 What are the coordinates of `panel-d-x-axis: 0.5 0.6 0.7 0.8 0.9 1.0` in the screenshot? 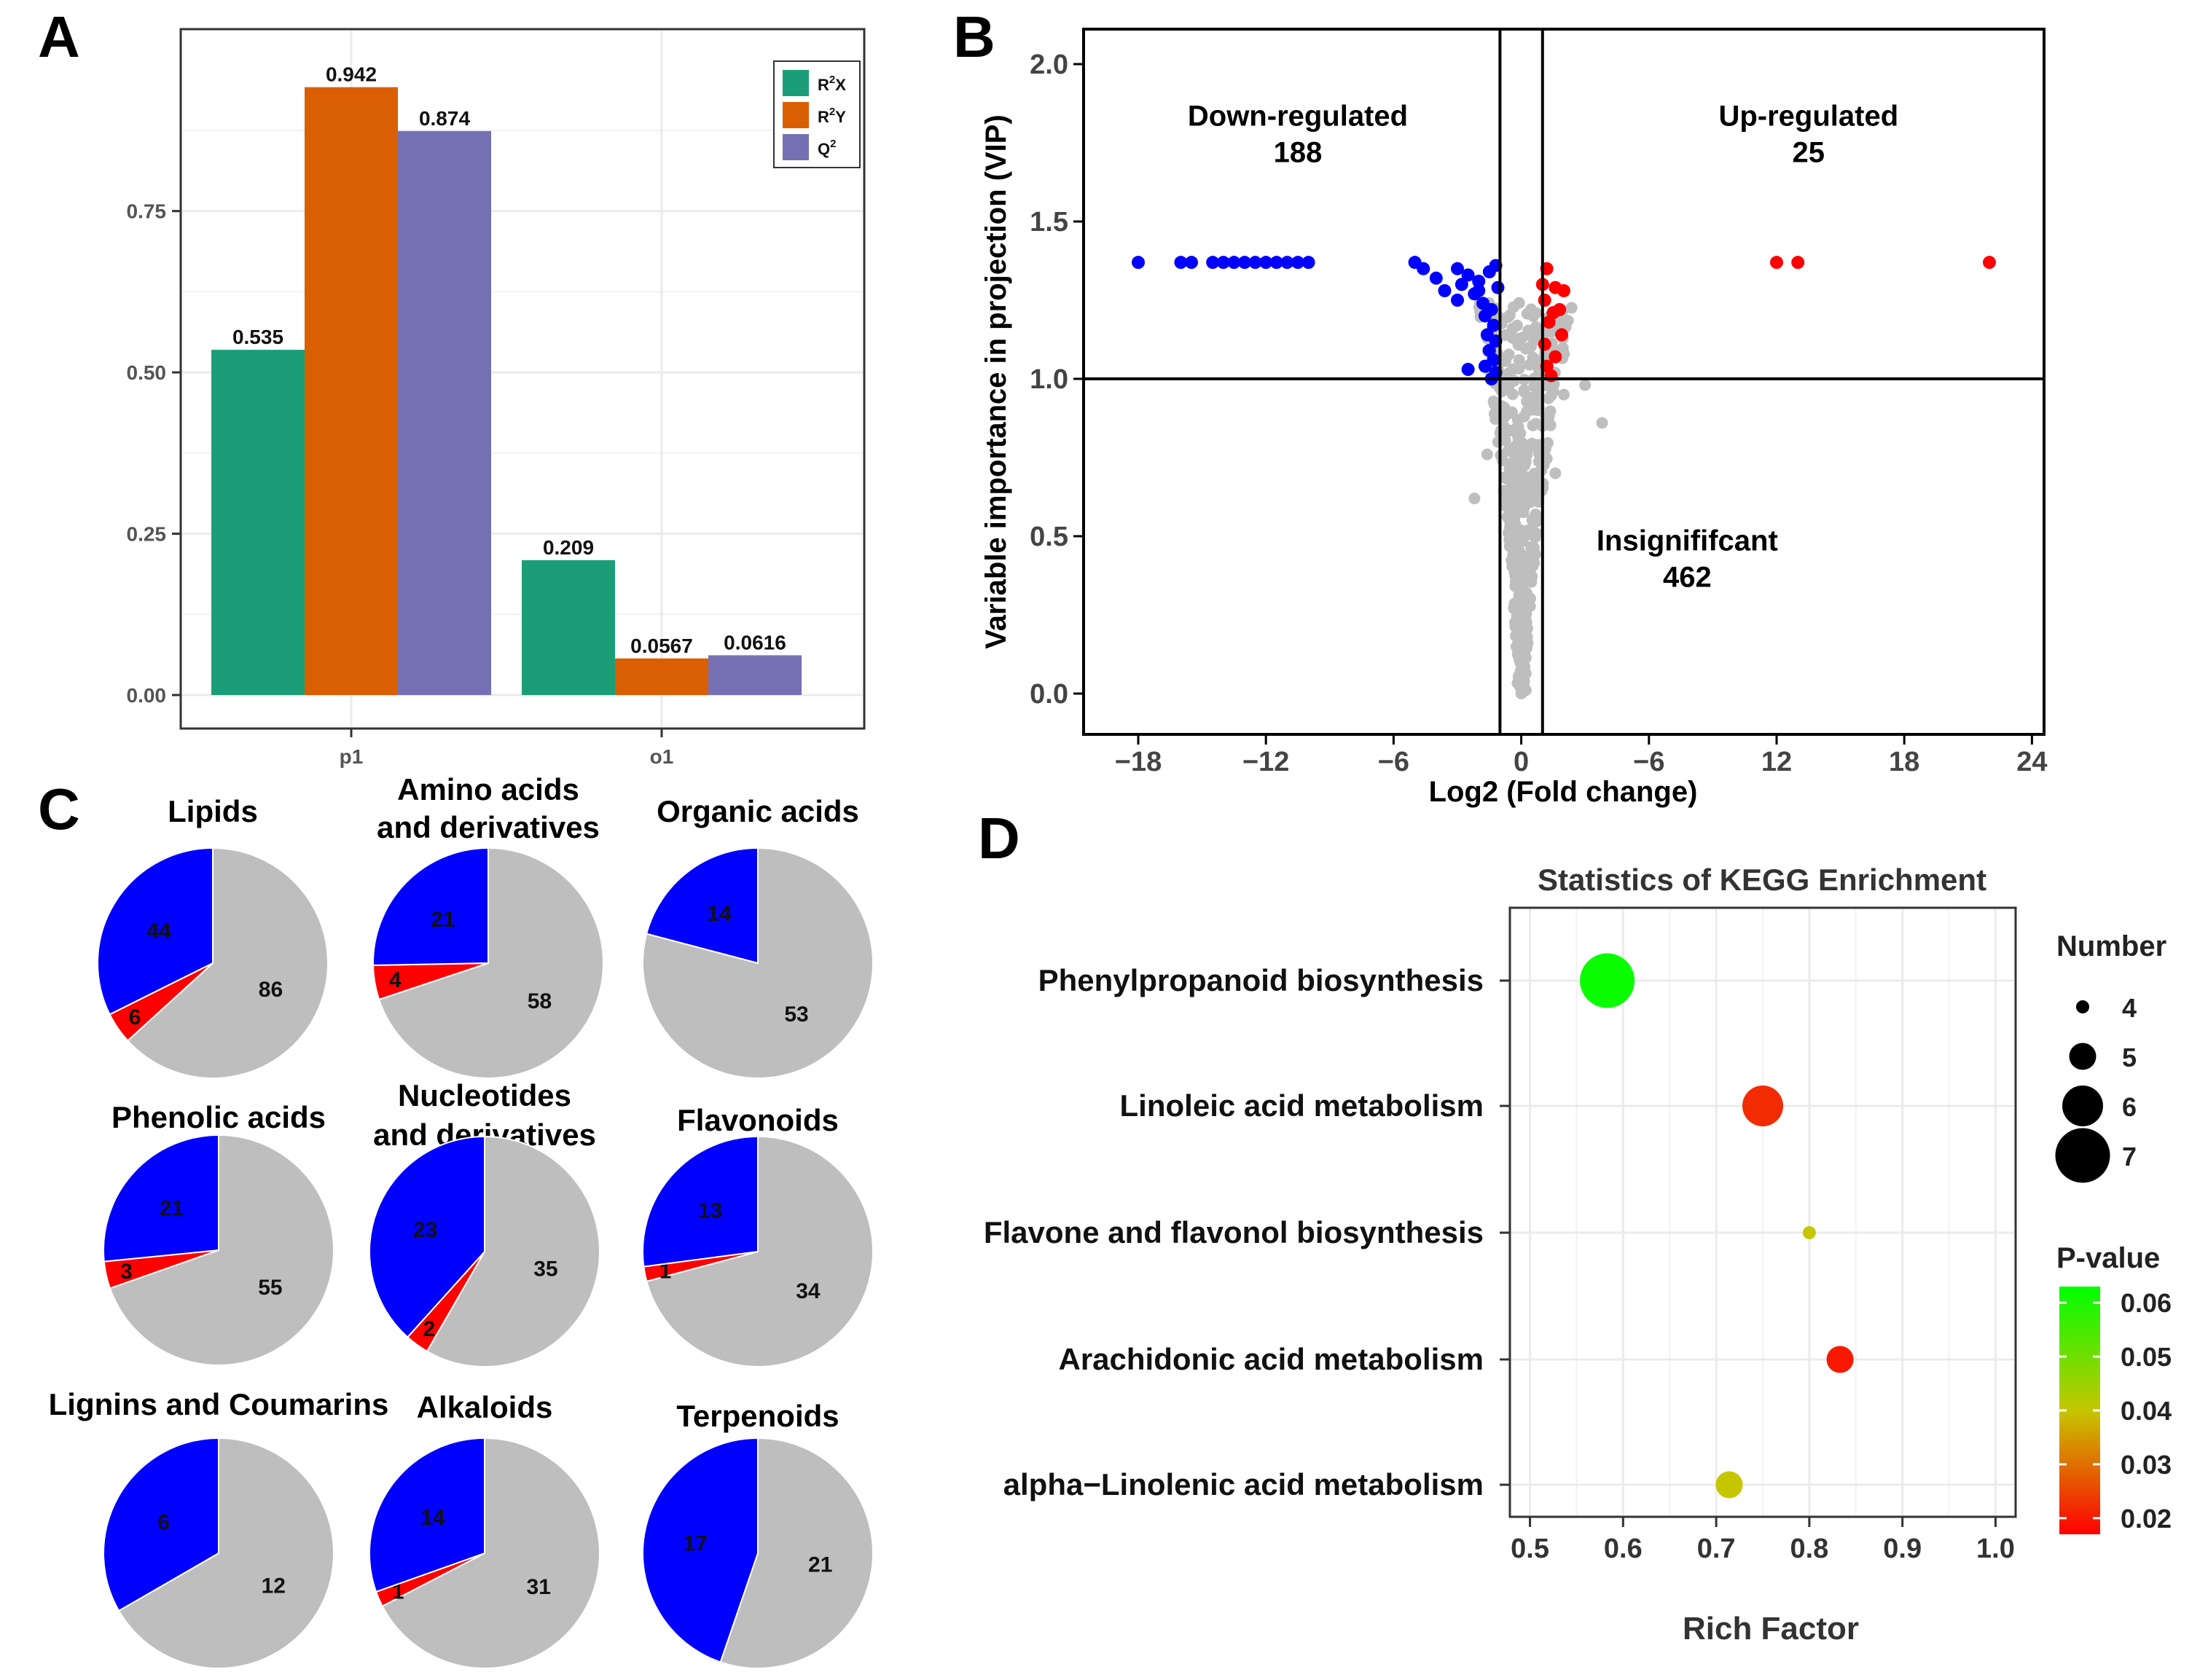 It's located at (1763, 1541).